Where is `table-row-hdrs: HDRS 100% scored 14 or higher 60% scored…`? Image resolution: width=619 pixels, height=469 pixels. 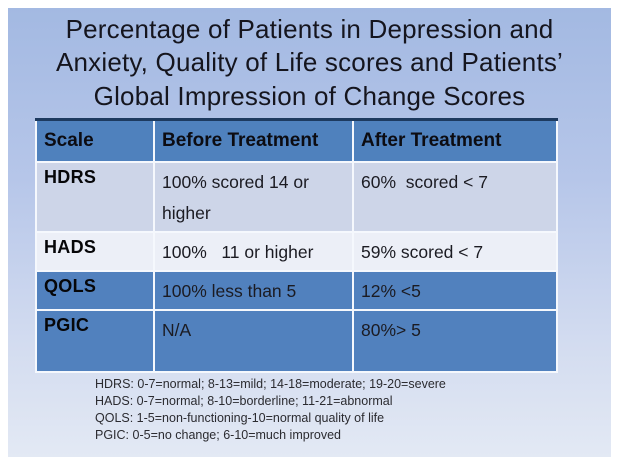 table-row-hdrs: HDRS 100% scored 14 or higher 60% scored… is located at coordinates (296, 196).